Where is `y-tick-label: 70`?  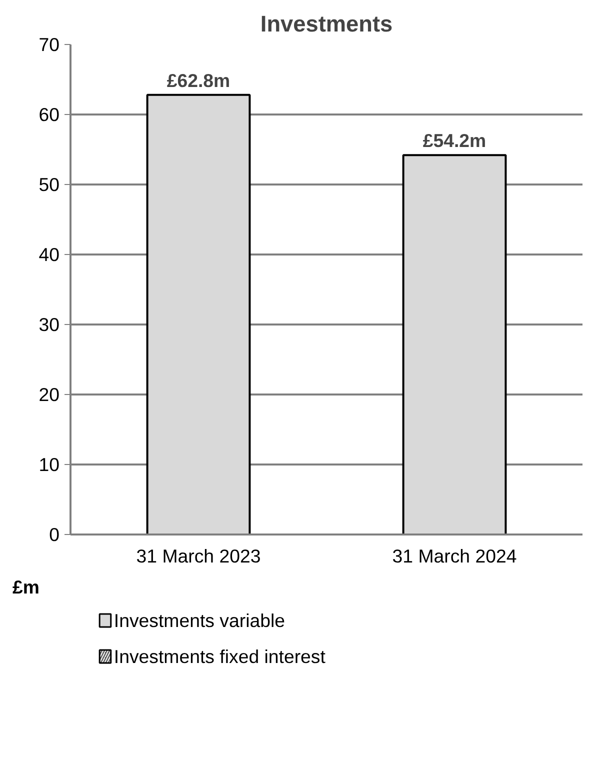 y-tick-label: 70 is located at coordinates (49, 44).